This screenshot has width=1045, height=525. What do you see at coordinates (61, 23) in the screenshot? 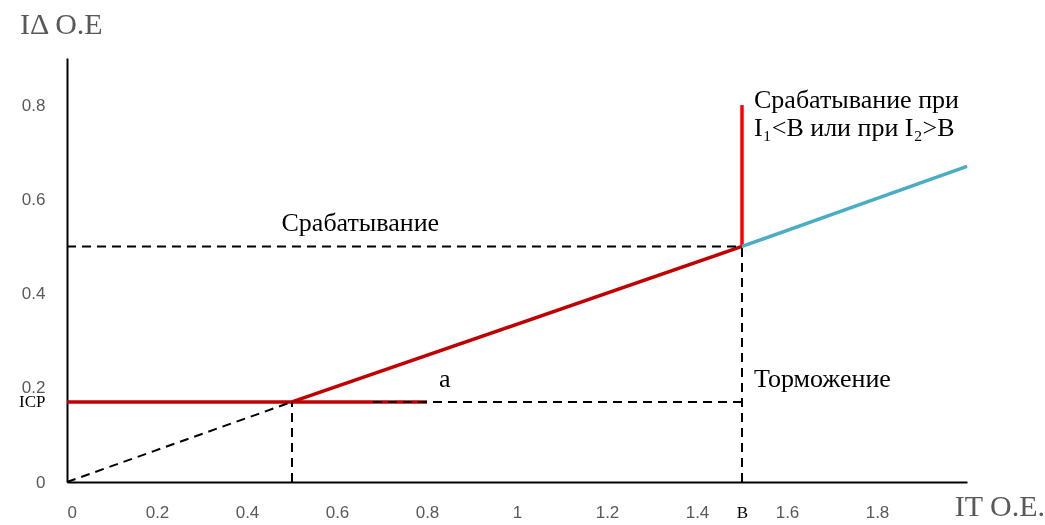
I see `y-axis-title: IΔ O.E` at bounding box center [61, 23].